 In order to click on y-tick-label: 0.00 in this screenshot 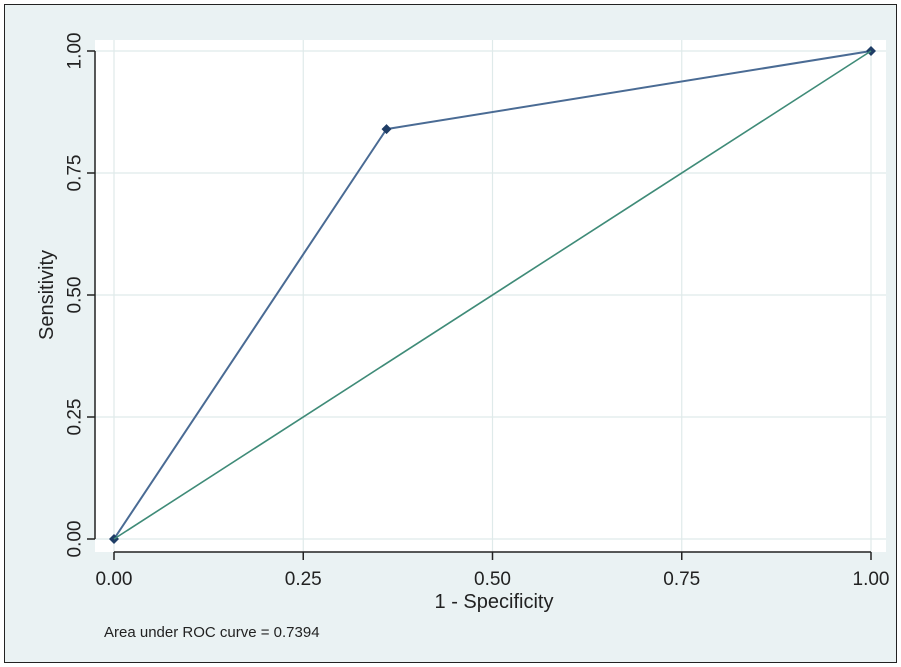, I will do `click(75, 539)`.